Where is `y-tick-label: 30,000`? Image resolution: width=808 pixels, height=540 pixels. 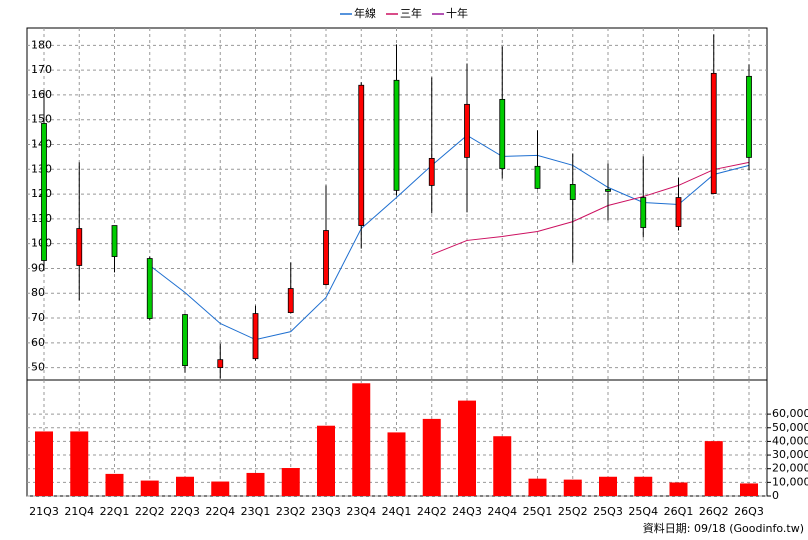 y-tick-label: 30,000 is located at coordinates (790, 454).